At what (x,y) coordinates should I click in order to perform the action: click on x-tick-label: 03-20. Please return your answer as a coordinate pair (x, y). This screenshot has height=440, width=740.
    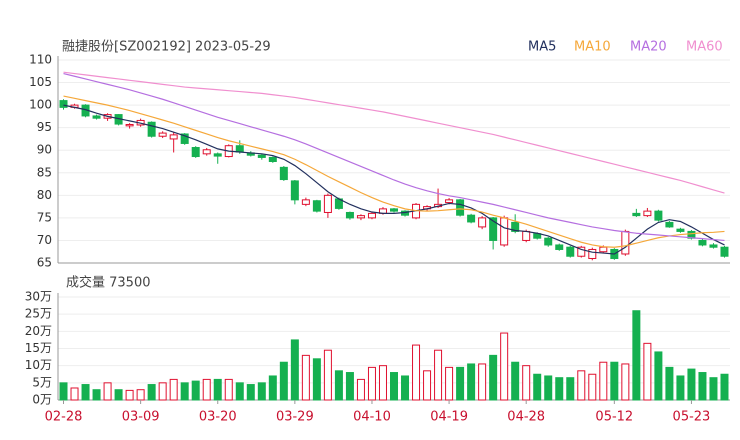
    Looking at the image, I should click on (218, 417).